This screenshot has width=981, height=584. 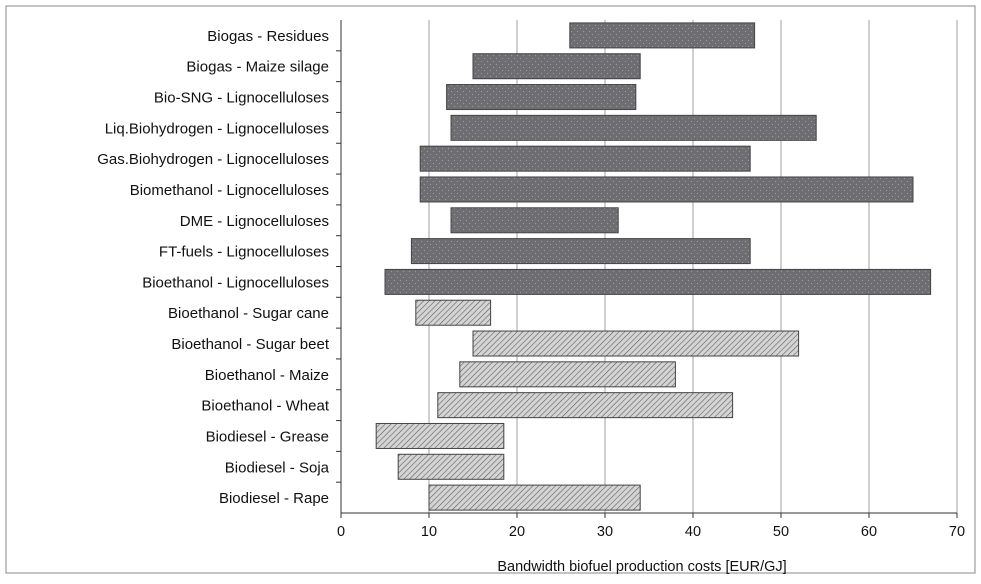 I want to click on category-label: Liq.Biohydrogen - Lignocelluloses, so click(x=217, y=128).